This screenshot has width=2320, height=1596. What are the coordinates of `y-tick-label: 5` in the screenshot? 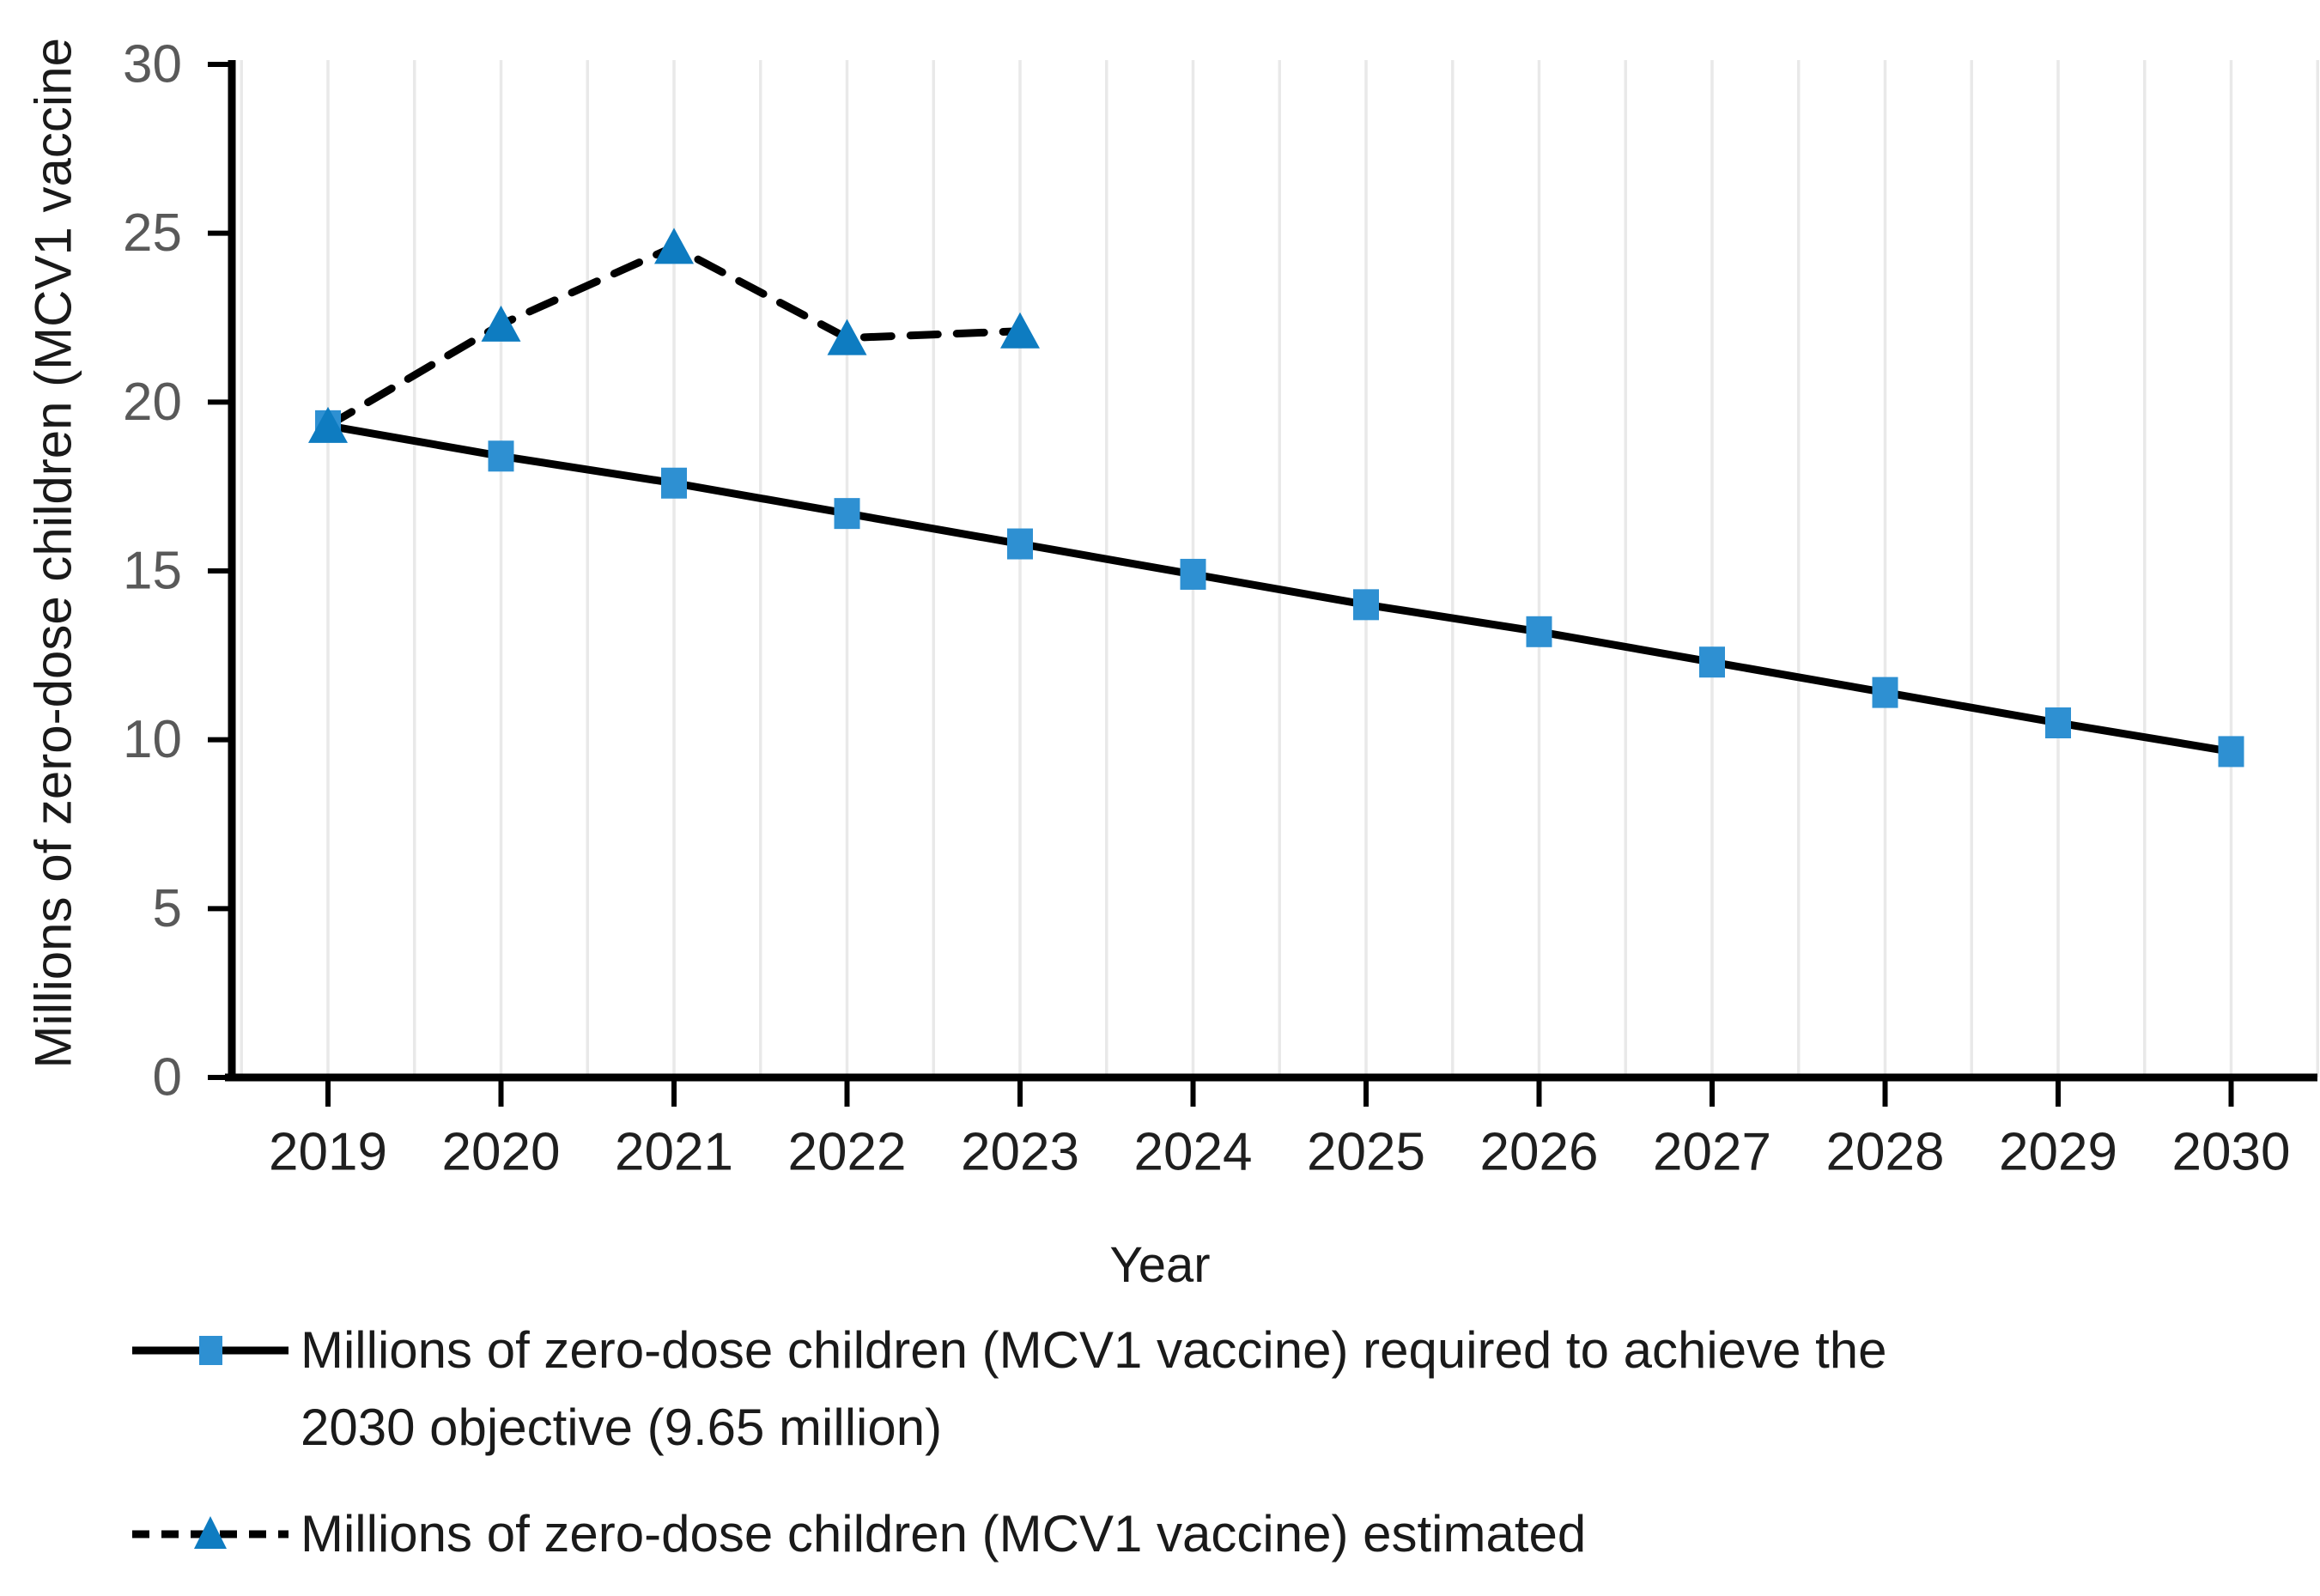 It's located at (167, 908).